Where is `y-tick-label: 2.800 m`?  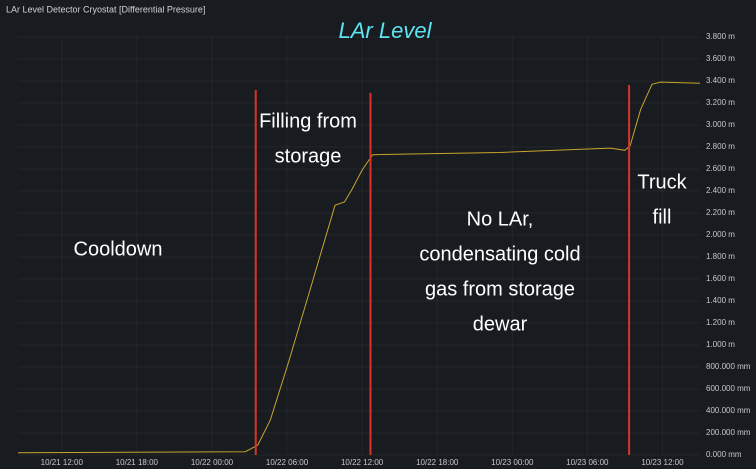
y-tick-label: 2.800 m is located at coordinates (720, 146).